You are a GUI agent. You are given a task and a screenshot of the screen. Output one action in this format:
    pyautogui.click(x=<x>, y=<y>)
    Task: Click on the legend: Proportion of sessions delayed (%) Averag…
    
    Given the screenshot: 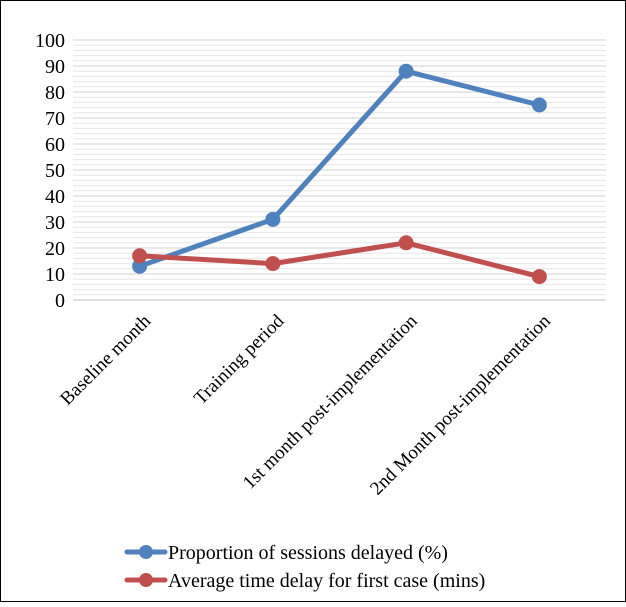 What is the action you would take?
    pyautogui.click(x=304, y=567)
    